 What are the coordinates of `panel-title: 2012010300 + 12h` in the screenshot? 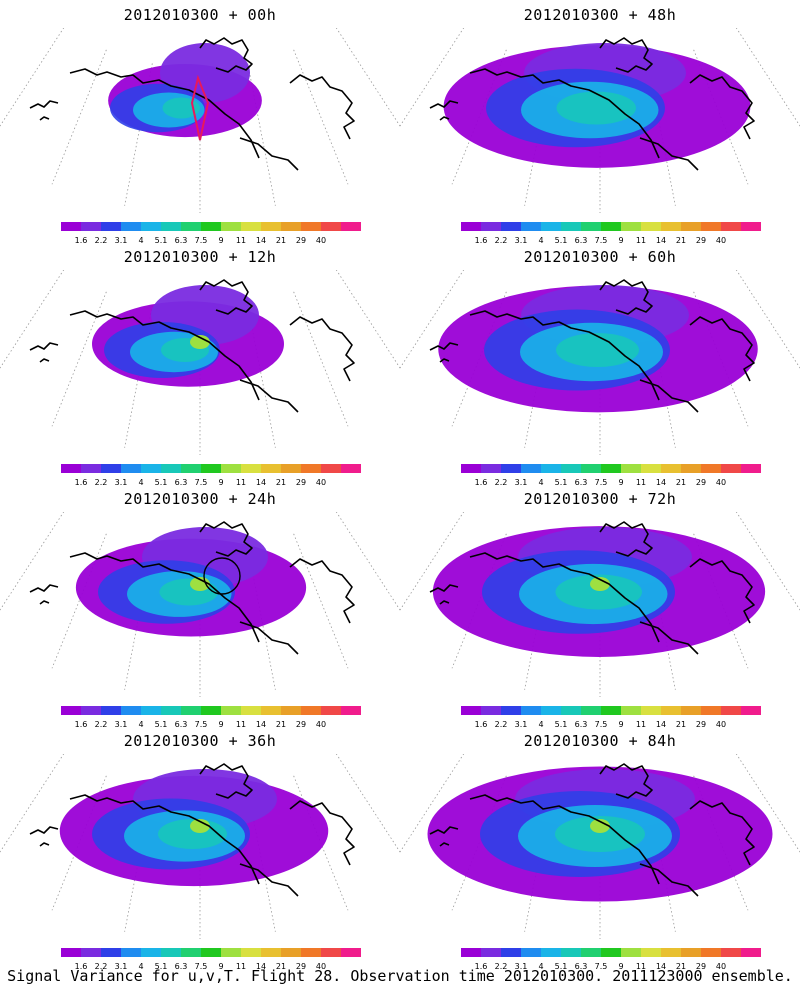 It's located at (200, 257).